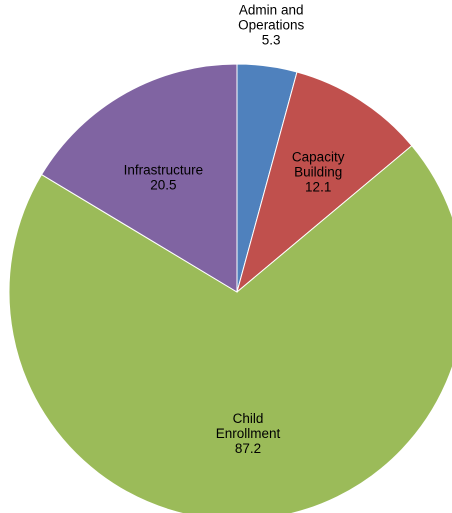 The width and height of the screenshot is (452, 513). I want to click on slice-name-label: Capacity, so click(318, 156).